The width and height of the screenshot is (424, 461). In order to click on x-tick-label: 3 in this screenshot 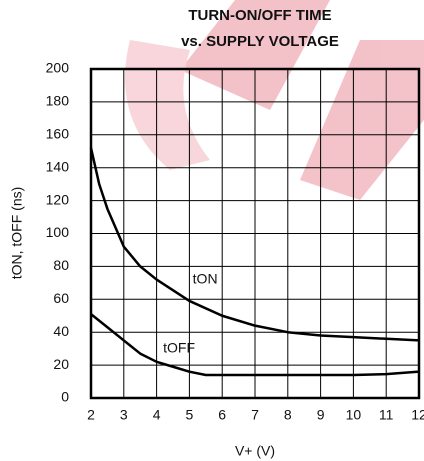, I will do `click(124, 415)`.